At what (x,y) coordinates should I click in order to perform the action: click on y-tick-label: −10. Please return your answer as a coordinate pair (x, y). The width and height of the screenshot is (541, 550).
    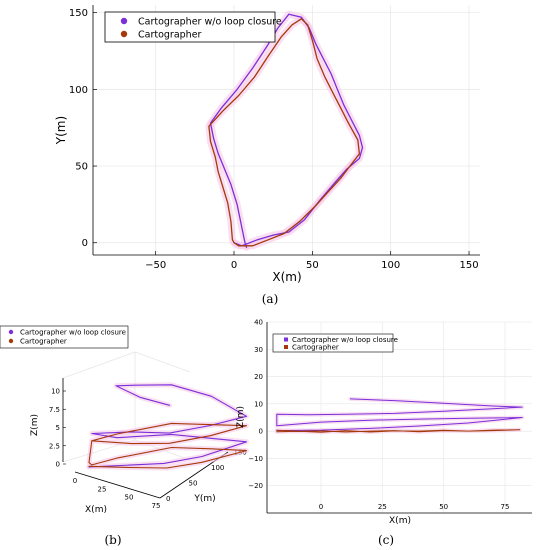
    Looking at the image, I should click on (255, 459).